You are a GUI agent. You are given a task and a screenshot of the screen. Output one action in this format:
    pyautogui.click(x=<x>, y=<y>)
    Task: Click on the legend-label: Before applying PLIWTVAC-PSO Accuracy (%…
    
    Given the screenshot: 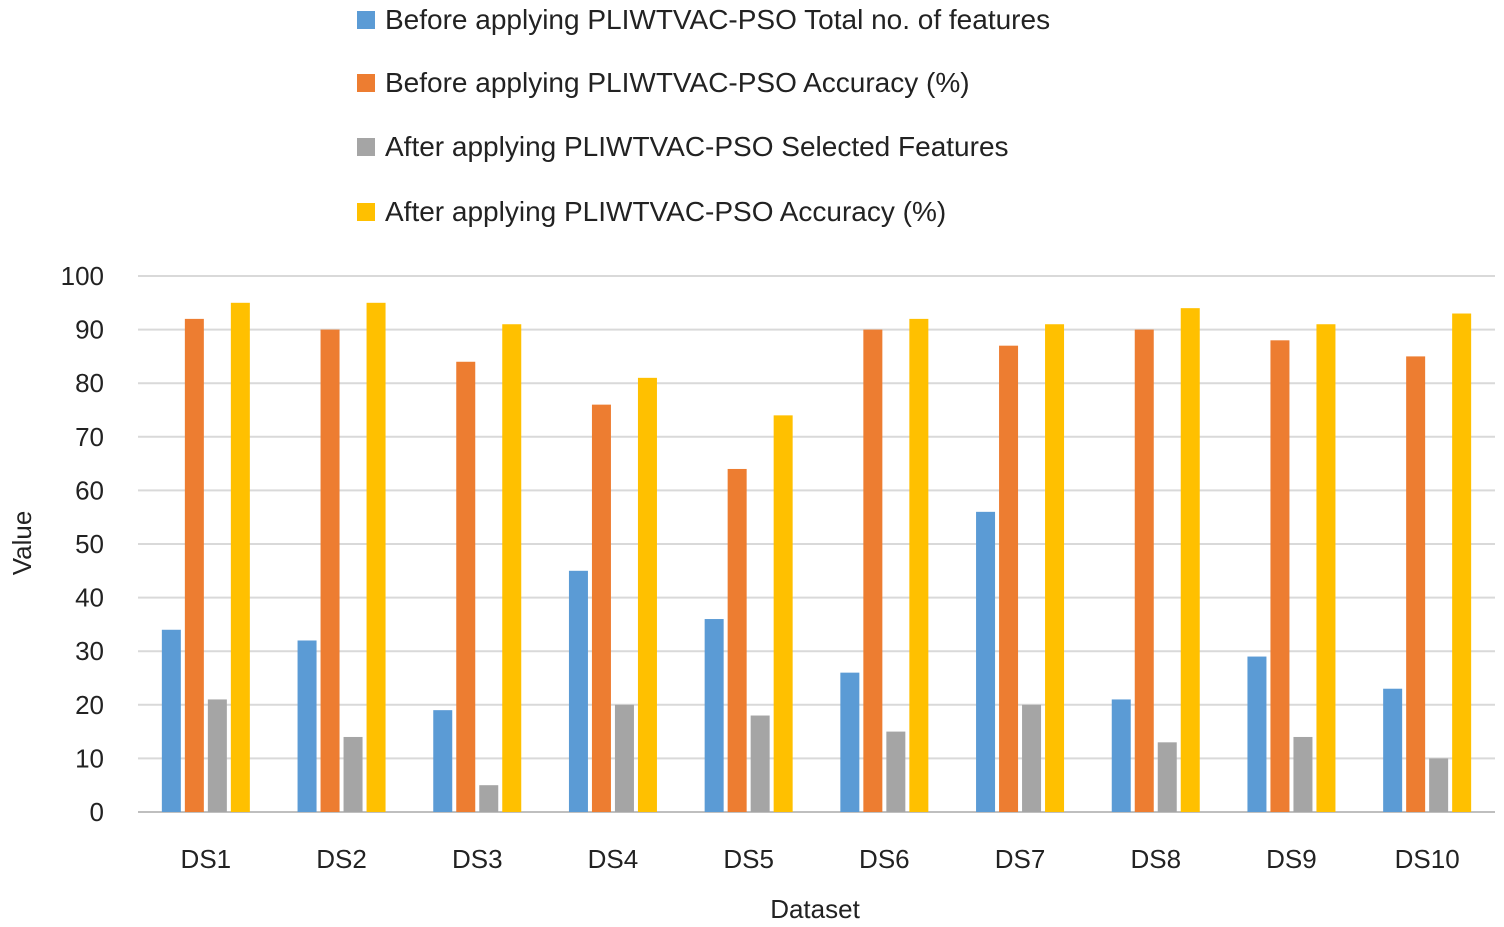 What is the action you would take?
    pyautogui.click(x=677, y=82)
    